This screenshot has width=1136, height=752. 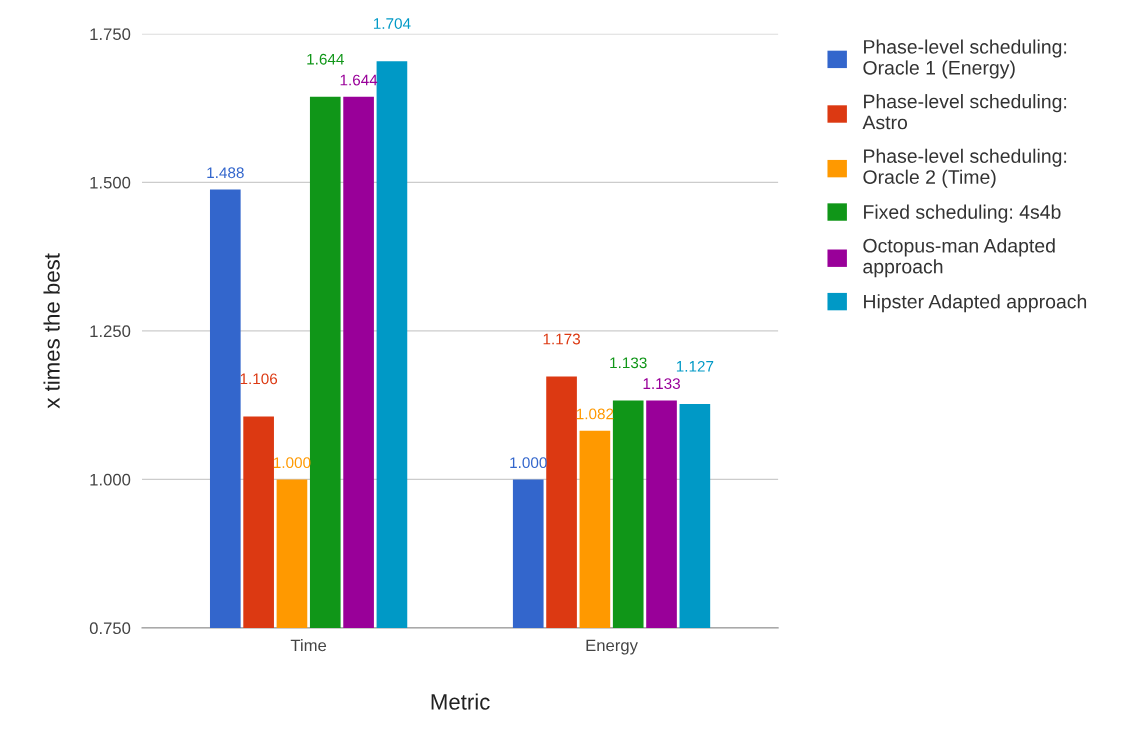 What do you see at coordinates (225, 173) in the screenshot?
I see `data-label: 1.488` at bounding box center [225, 173].